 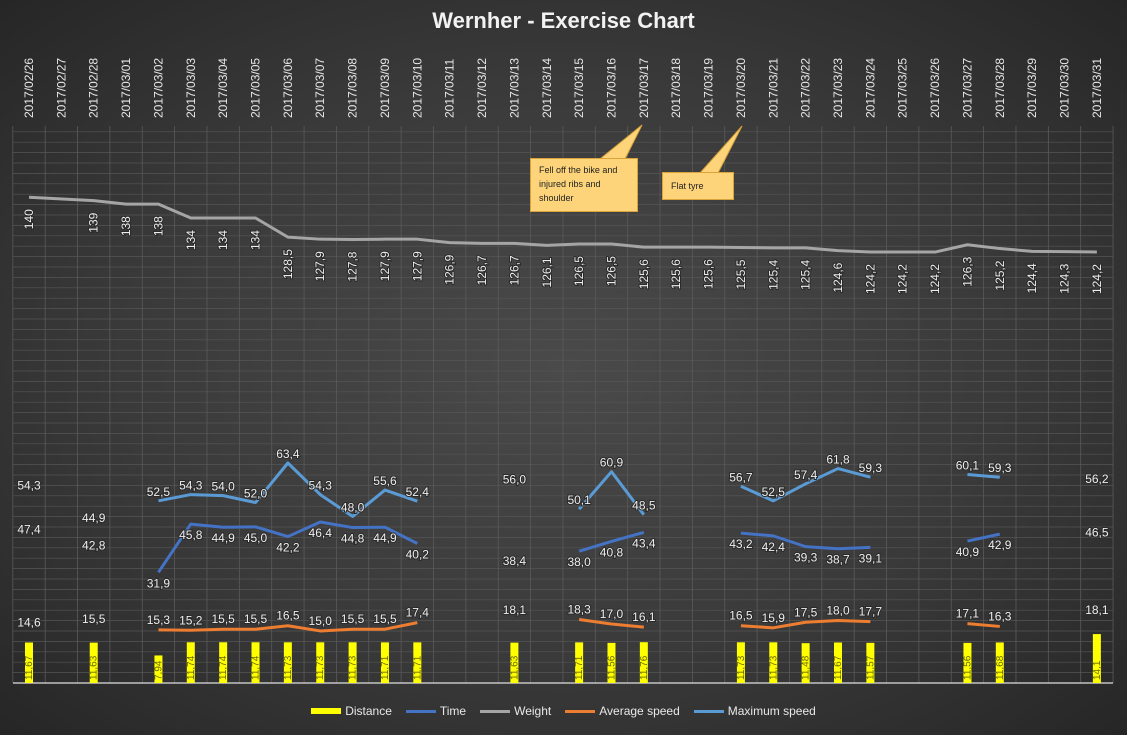 What do you see at coordinates (611, 493) in the screenshot?
I see `series-line-maximum-speed` at bounding box center [611, 493].